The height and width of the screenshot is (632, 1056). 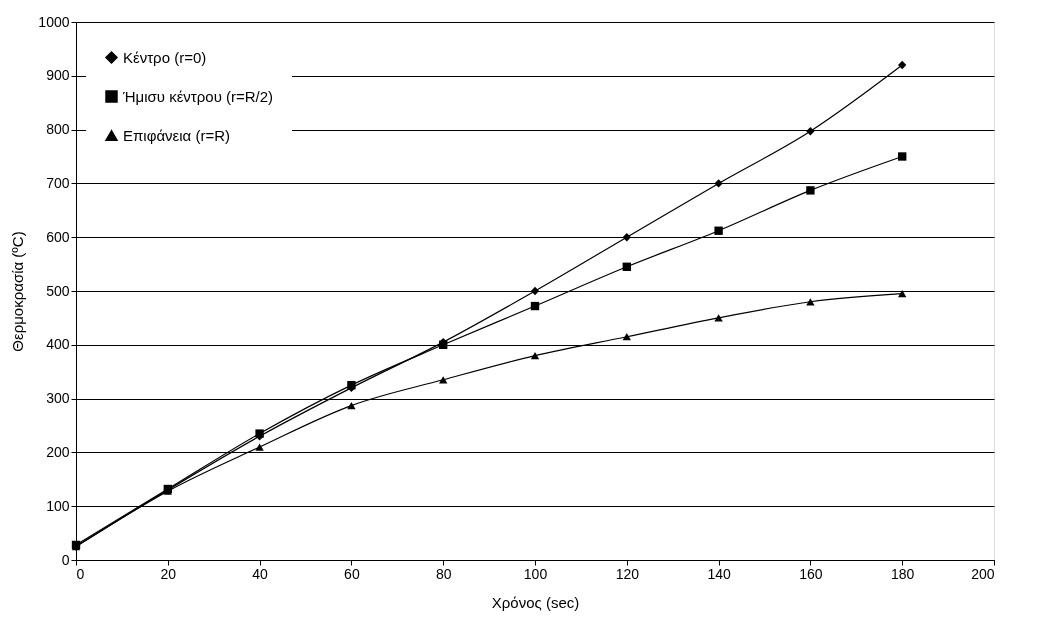 I want to click on x-tick-label: 80, so click(x=443, y=573).